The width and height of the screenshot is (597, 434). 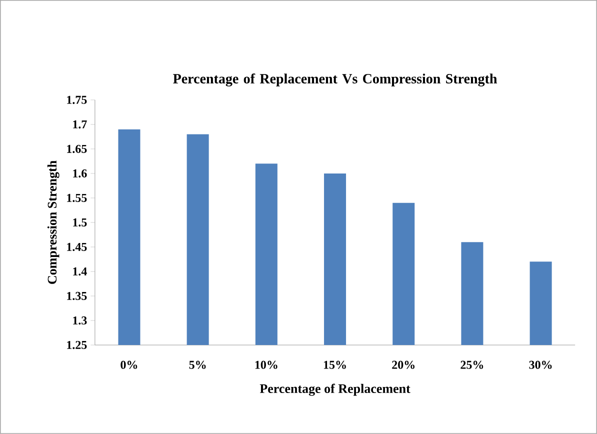 What do you see at coordinates (53, 222) in the screenshot?
I see `y-axis-title: Compression Strength` at bounding box center [53, 222].